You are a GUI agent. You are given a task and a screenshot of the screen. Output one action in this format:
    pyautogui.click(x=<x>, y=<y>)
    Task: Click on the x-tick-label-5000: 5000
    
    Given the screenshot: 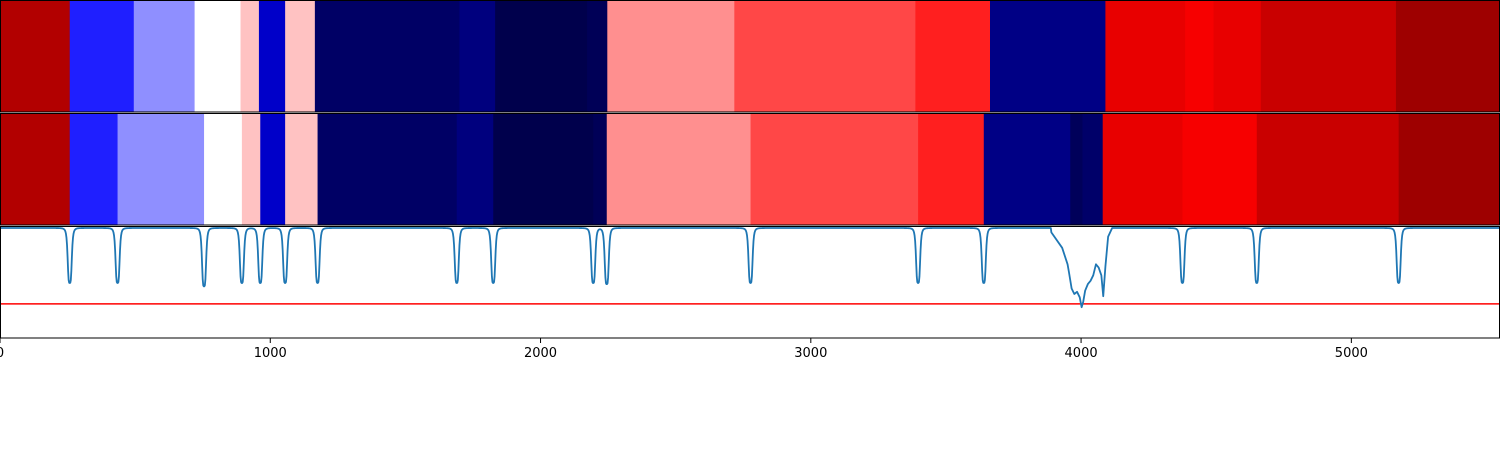 What is the action you would take?
    pyautogui.click(x=1351, y=353)
    